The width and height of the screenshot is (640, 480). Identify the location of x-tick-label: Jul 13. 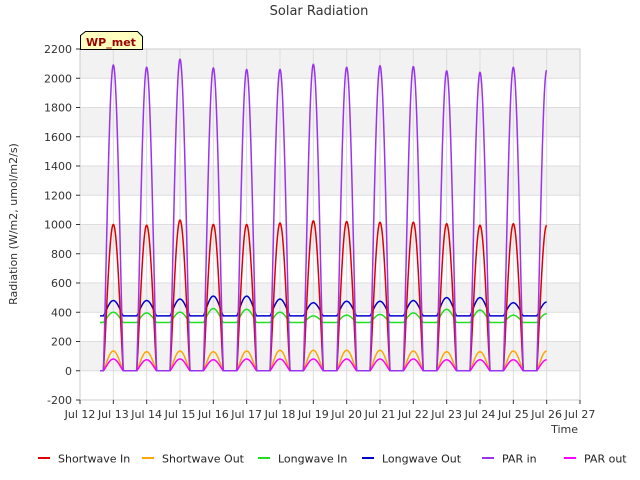
(113, 414).